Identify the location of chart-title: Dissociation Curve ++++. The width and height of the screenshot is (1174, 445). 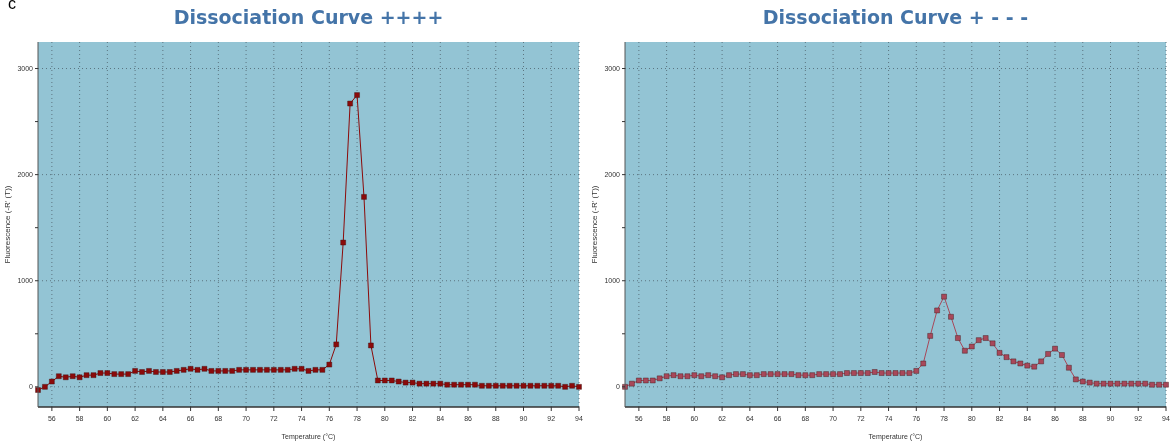
(308, 17).